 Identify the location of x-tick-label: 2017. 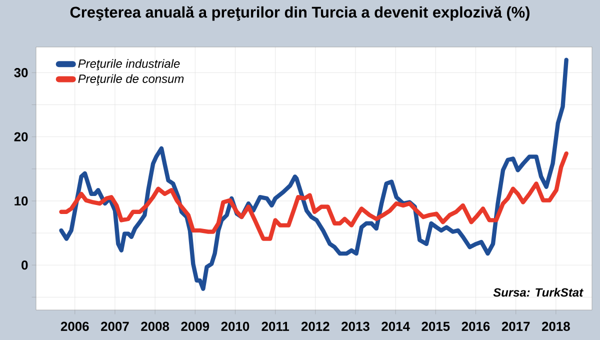
(516, 326).